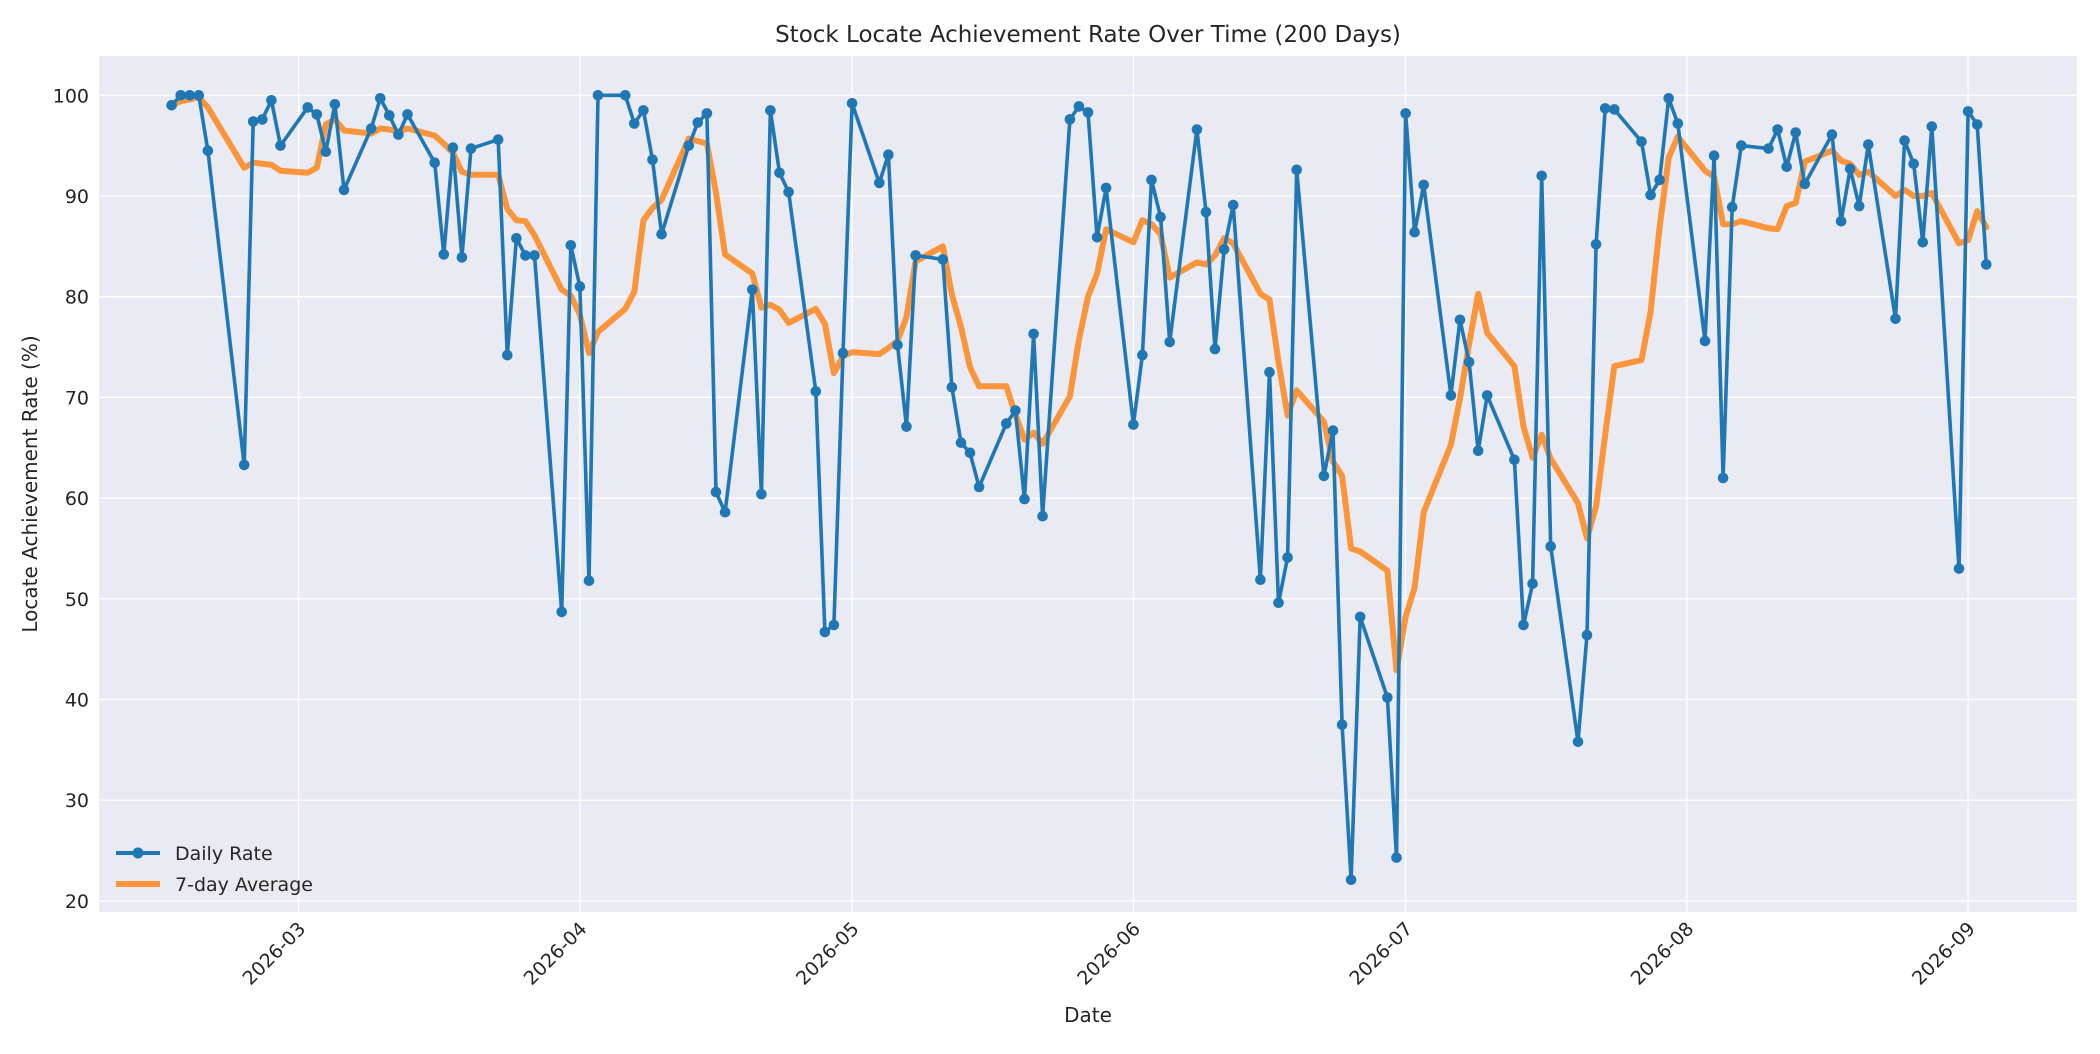 The image size is (2100, 1054). Describe the element at coordinates (77, 499) in the screenshot. I see `y-tick-label: 60` at that location.